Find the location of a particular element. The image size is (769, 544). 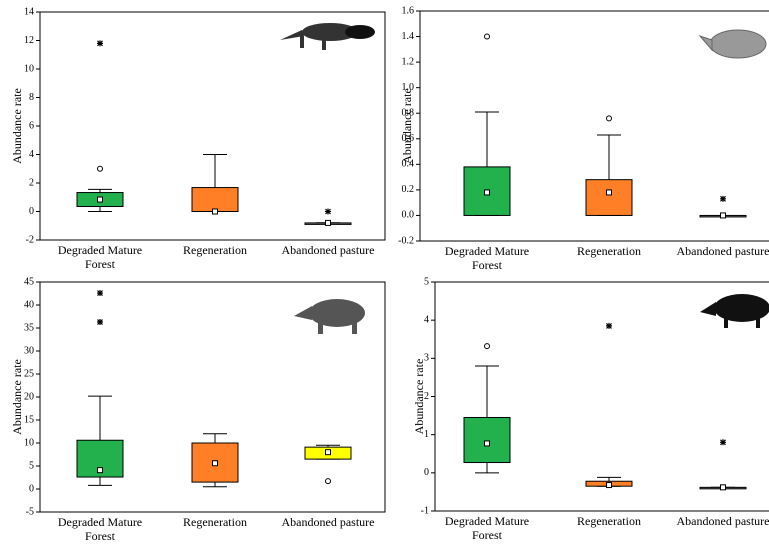

y-tick-label: 25 is located at coordinates (29, 373).